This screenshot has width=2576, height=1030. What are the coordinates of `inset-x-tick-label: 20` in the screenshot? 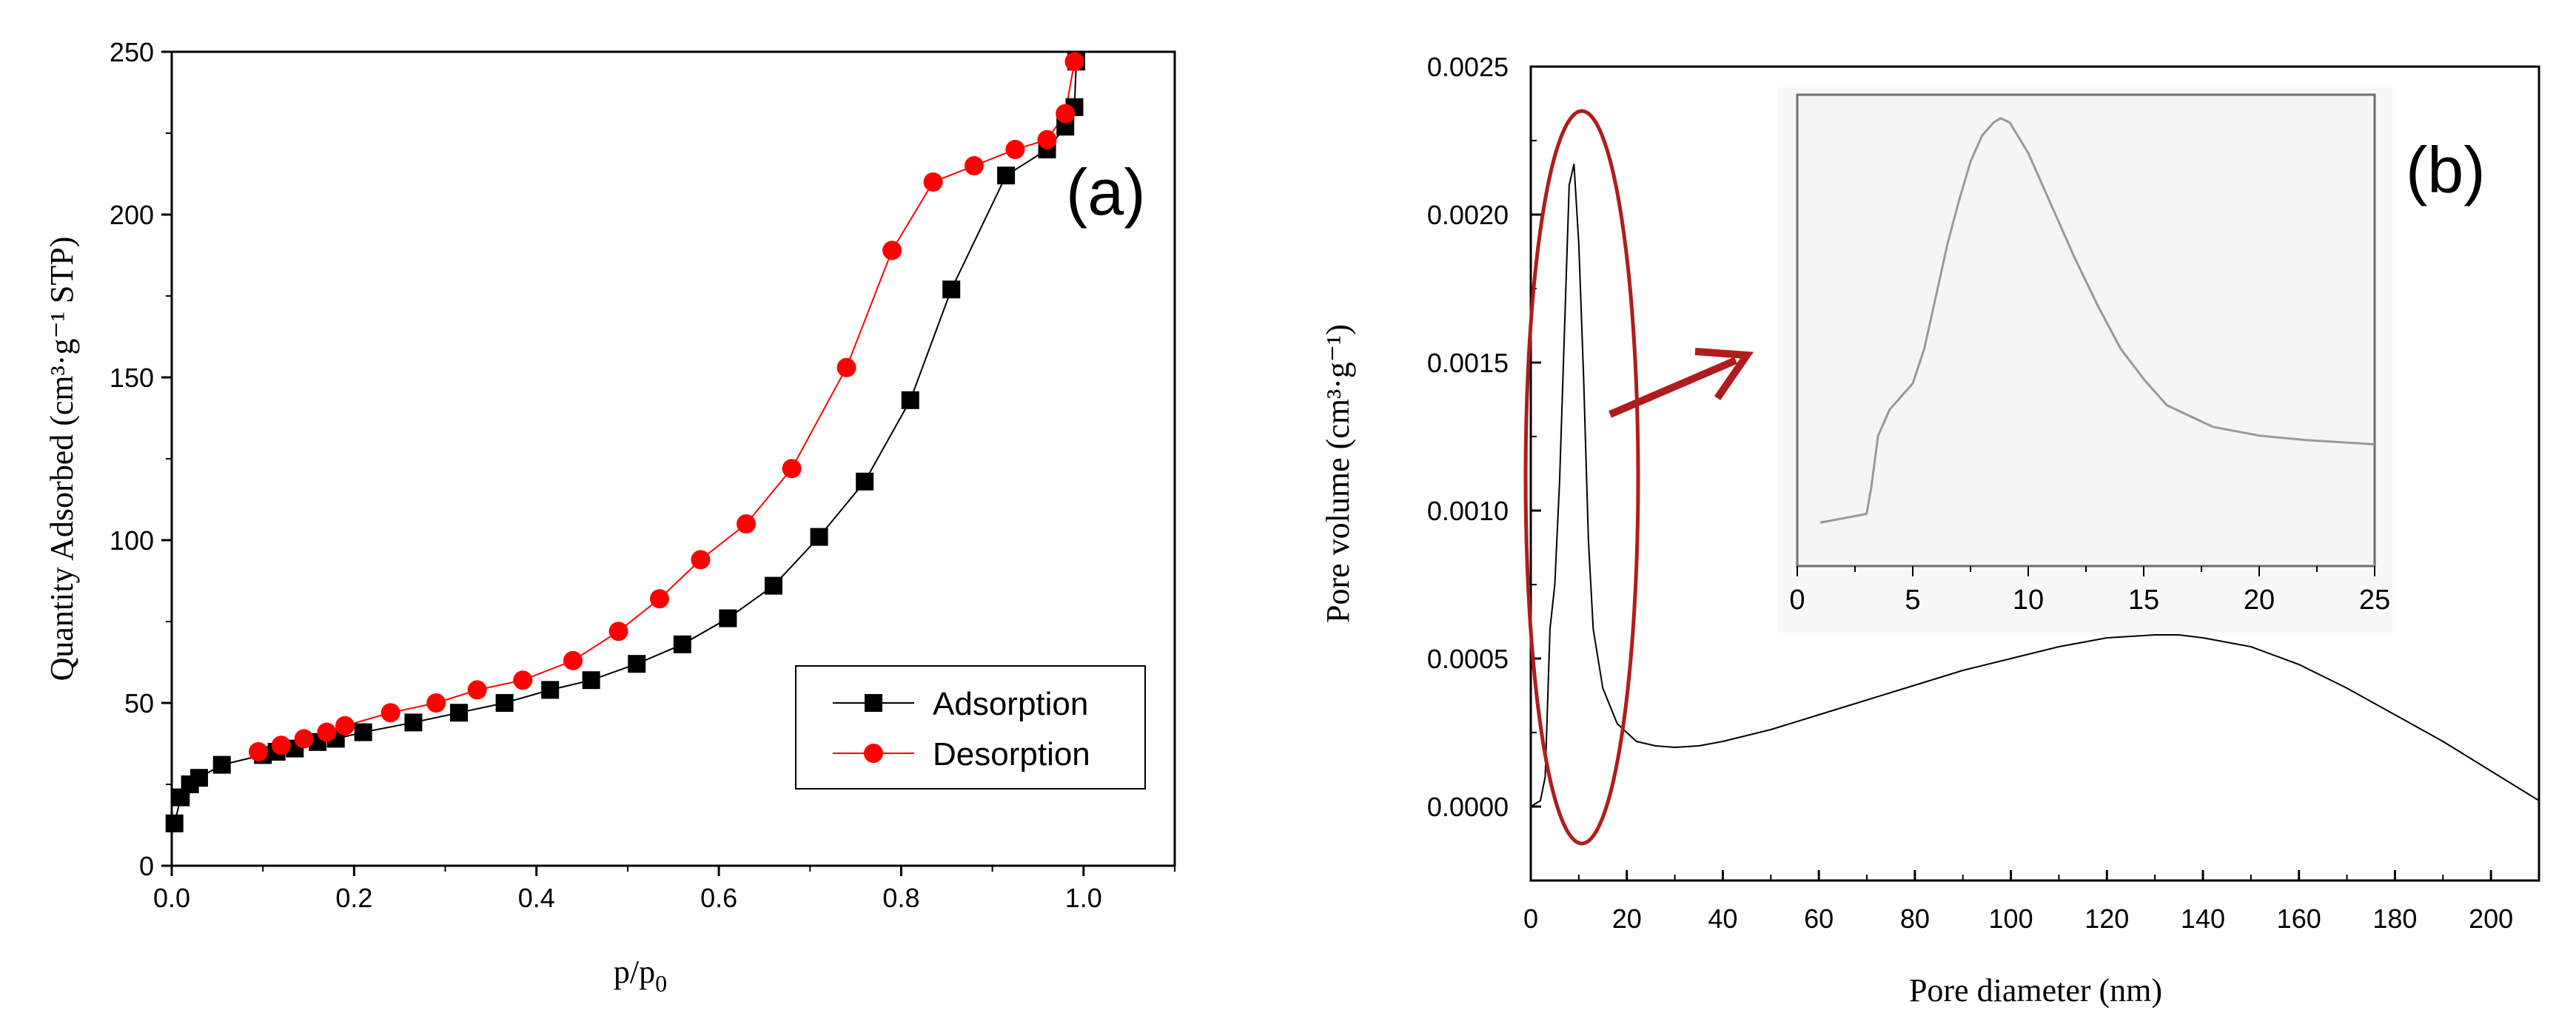 It's located at (2259, 600).